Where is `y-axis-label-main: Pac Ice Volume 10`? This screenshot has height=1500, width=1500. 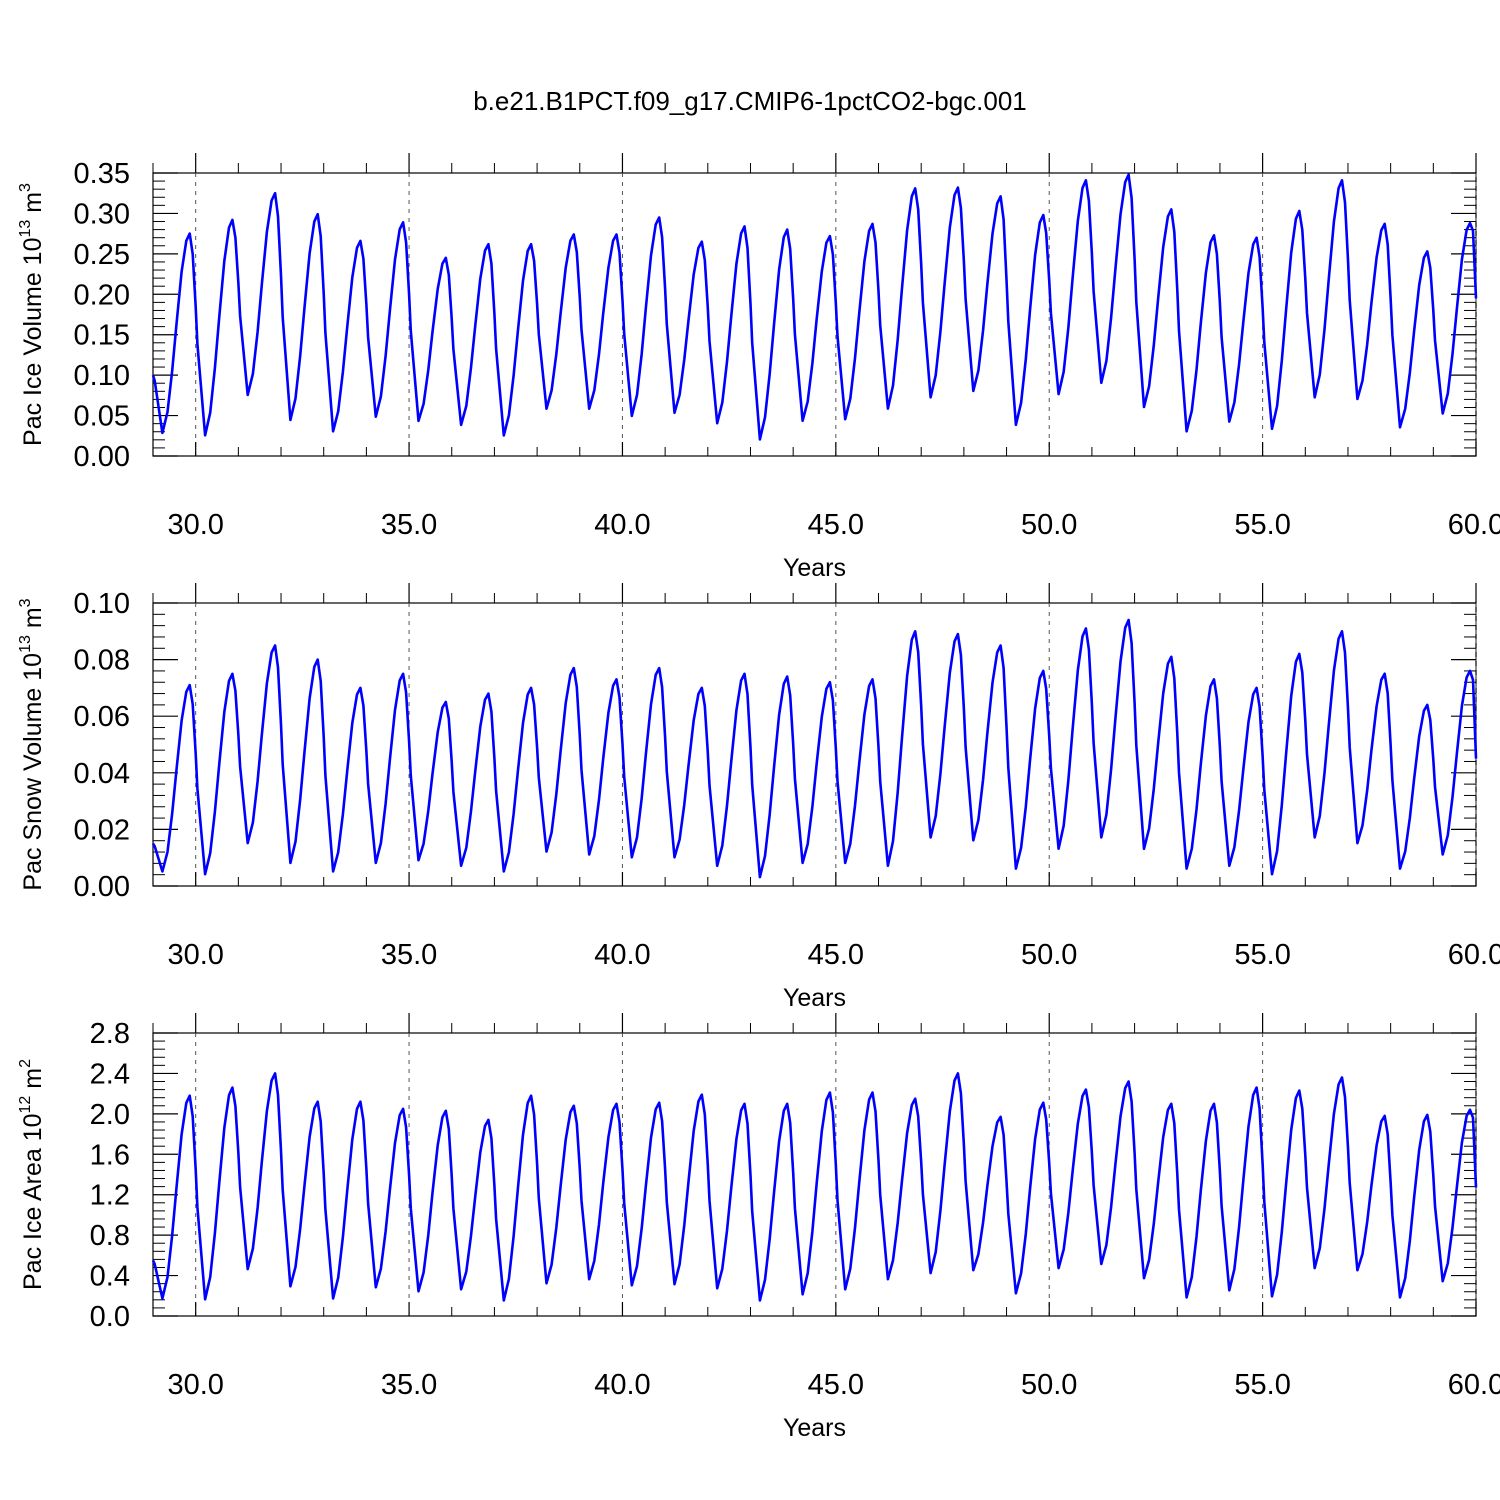 y-axis-label-main: Pac Ice Volume 10 is located at coordinates (33, 342).